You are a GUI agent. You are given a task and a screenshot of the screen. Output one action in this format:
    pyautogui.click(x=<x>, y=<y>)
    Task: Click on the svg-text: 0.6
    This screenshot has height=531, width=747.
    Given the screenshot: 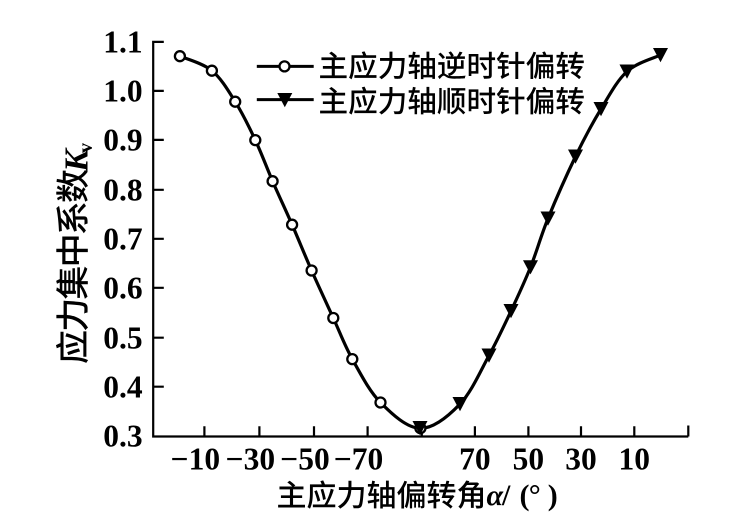 What is the action you would take?
    pyautogui.click(x=122, y=288)
    